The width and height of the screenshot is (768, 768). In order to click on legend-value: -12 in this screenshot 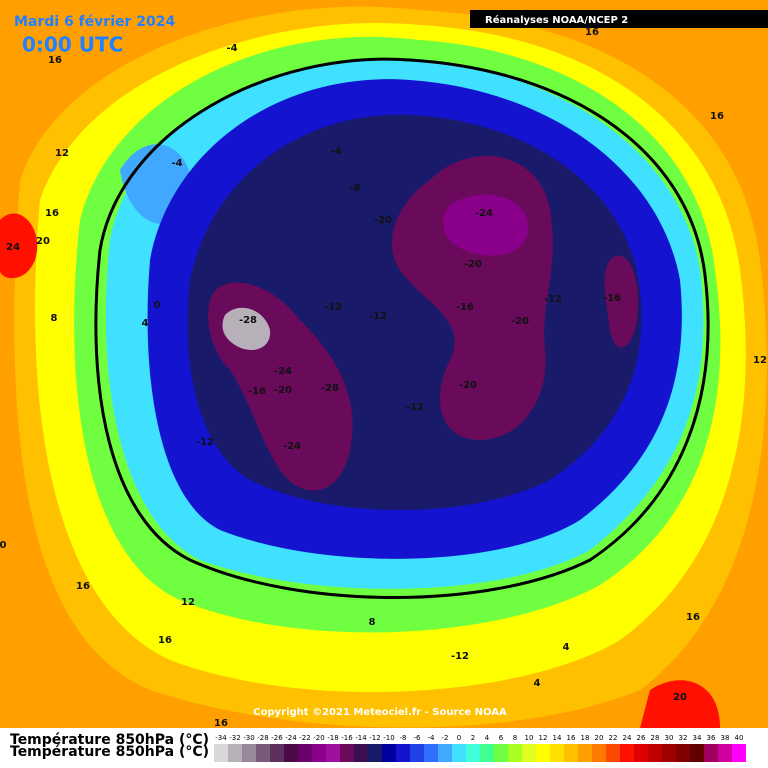, I will do `click(374, 738)`.